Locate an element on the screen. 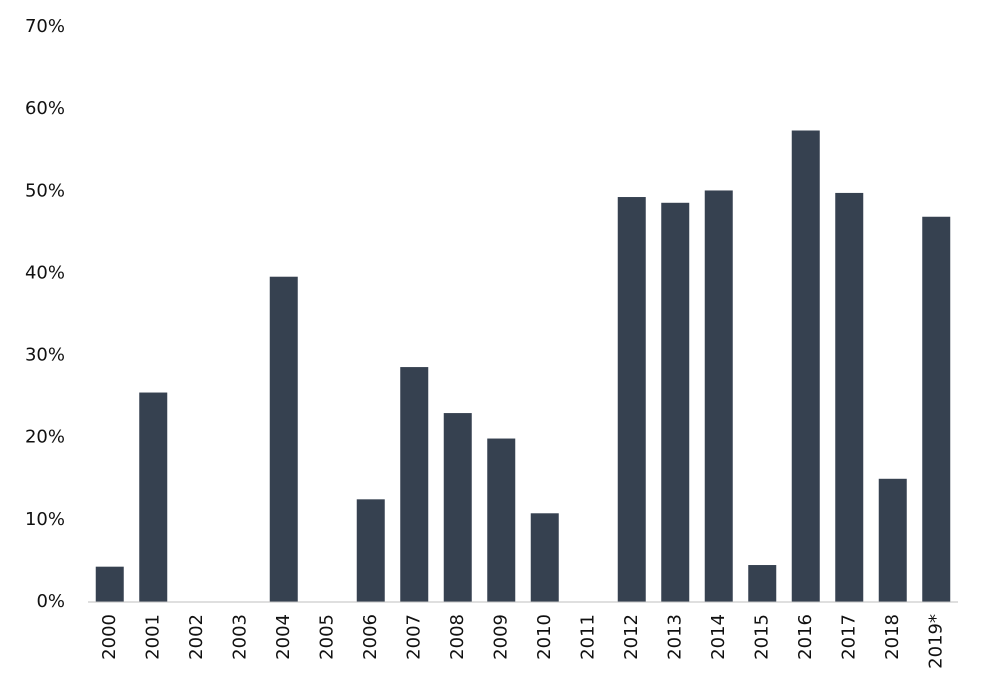 The width and height of the screenshot is (1000, 692). x-tick-label: 2002 is located at coordinates (196, 637).